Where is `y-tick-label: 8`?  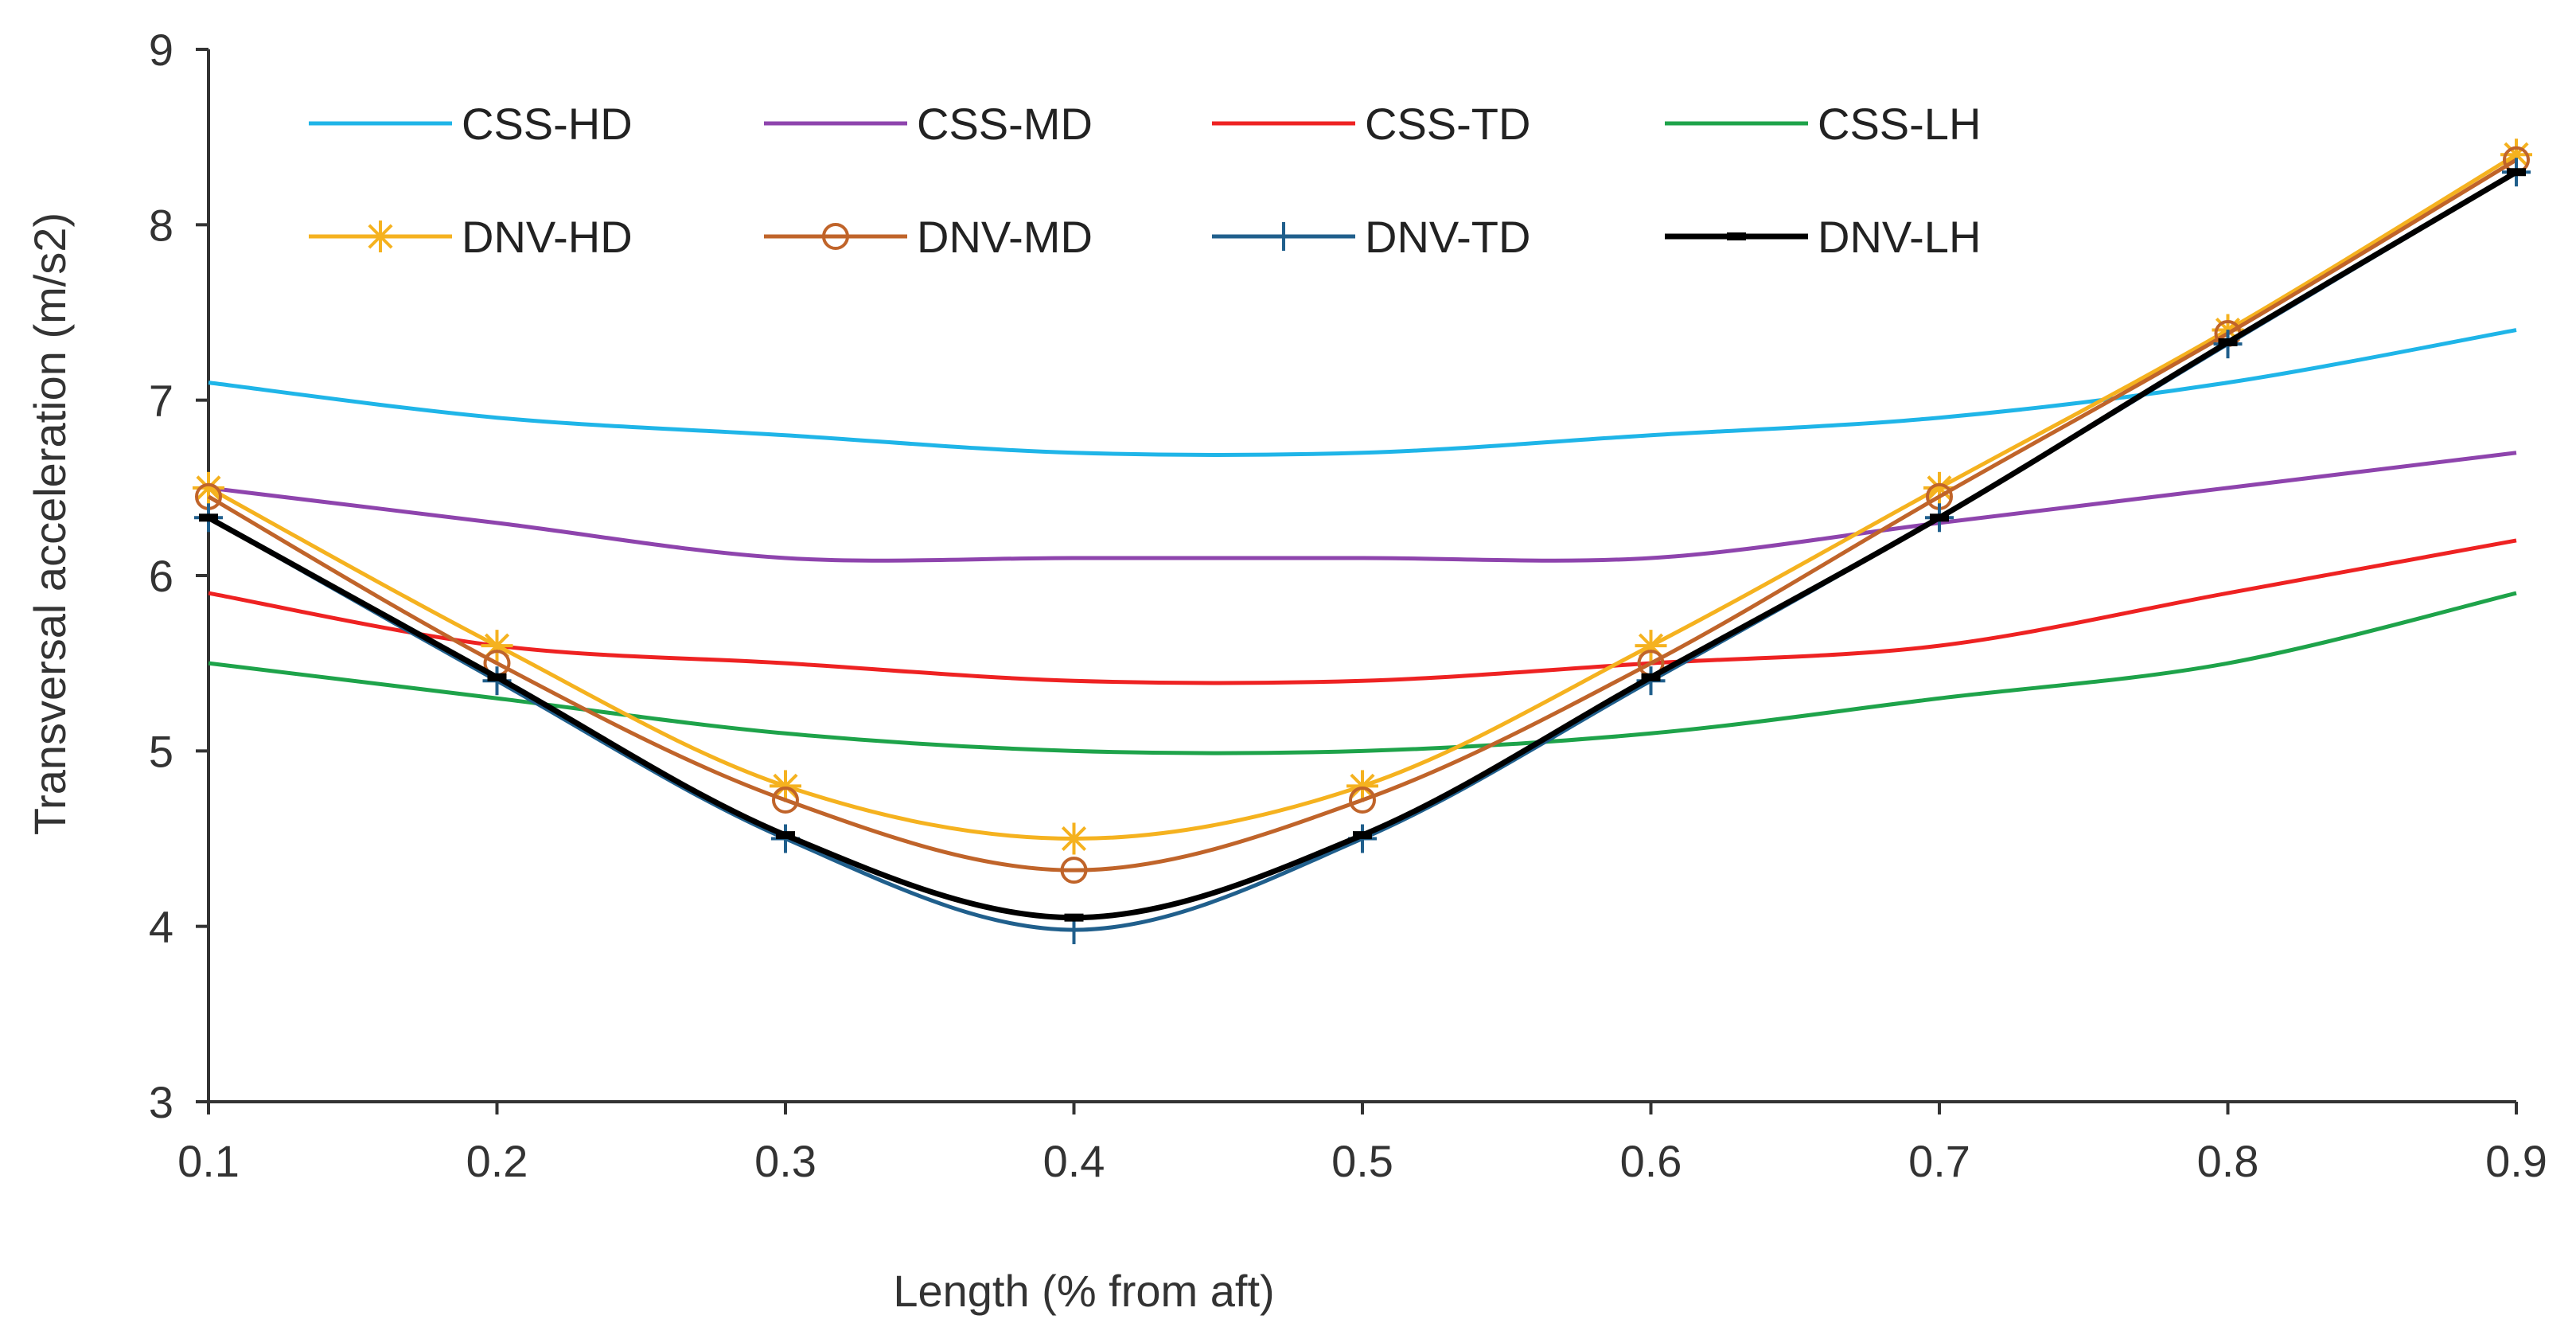 y-tick-label: 8 is located at coordinates (161, 225).